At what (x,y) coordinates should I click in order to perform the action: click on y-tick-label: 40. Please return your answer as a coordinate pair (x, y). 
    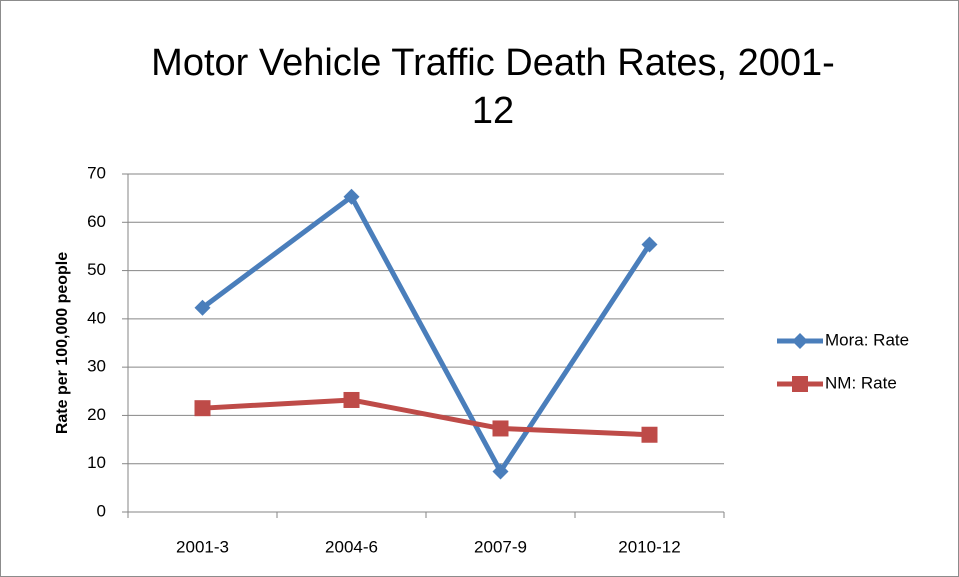
    Looking at the image, I should click on (96, 317).